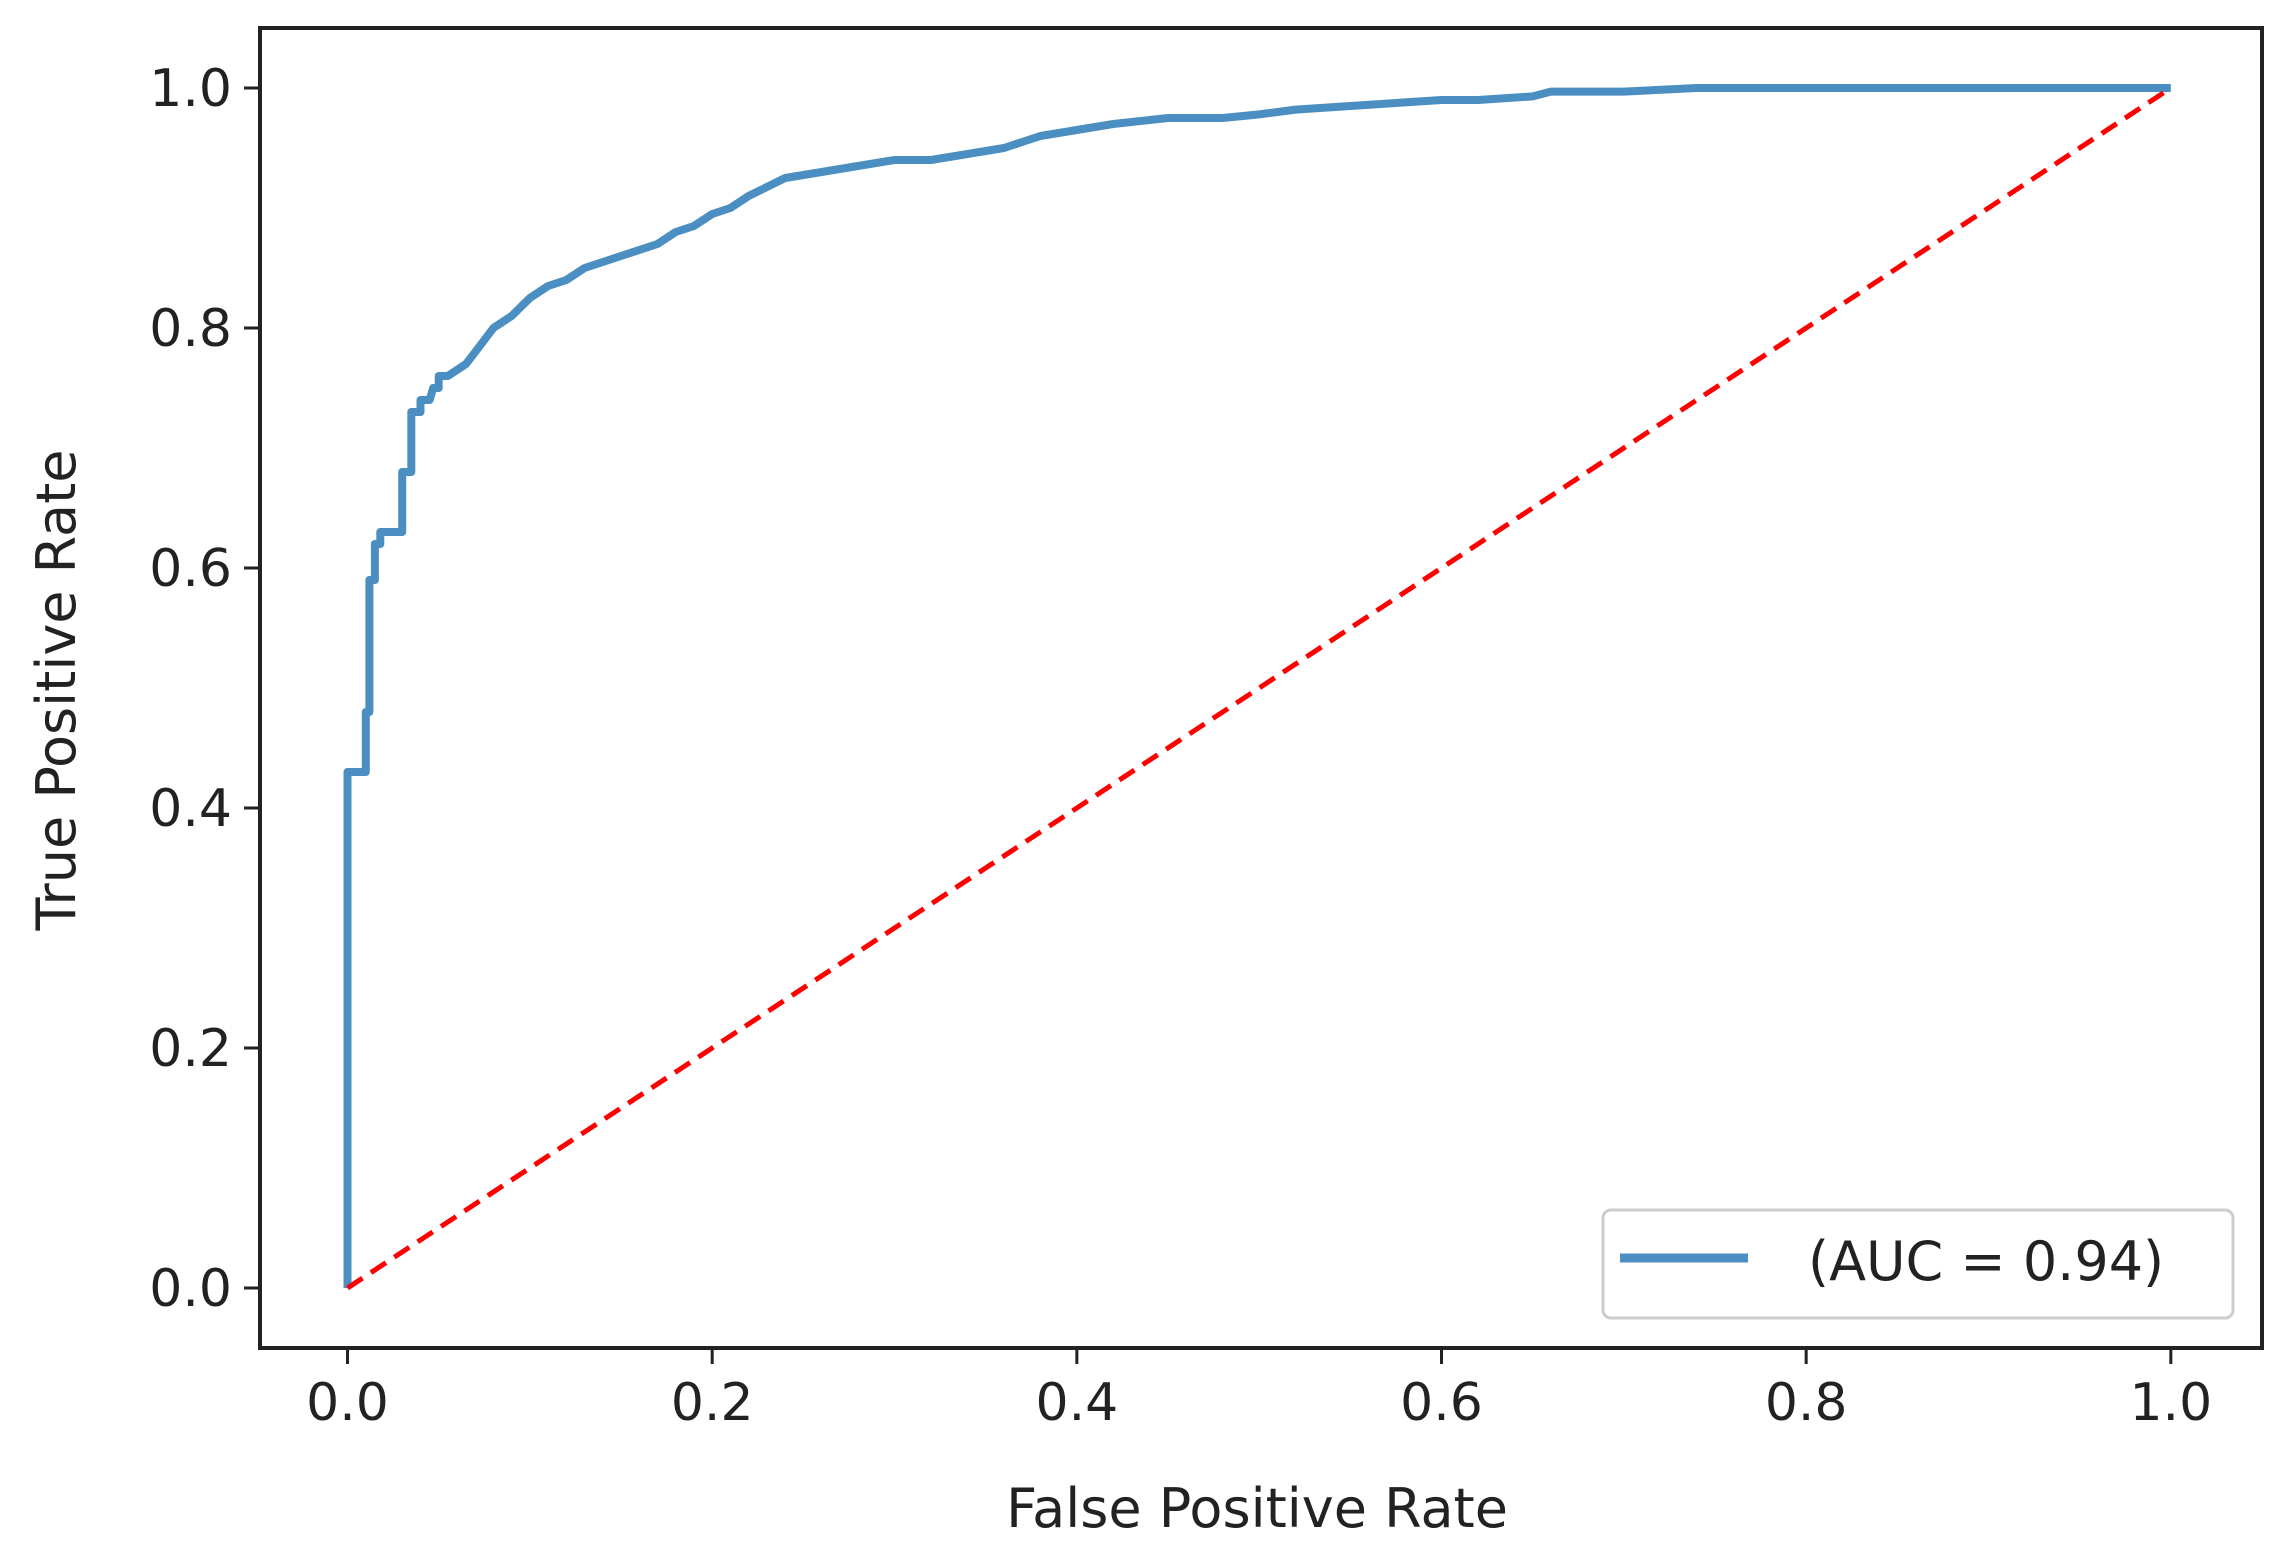 The height and width of the screenshot is (1554, 2285). I want to click on x-axis-ticks: 0.0 0.2 0.4 0.6 0.8 1.0, so click(1259, 1390).